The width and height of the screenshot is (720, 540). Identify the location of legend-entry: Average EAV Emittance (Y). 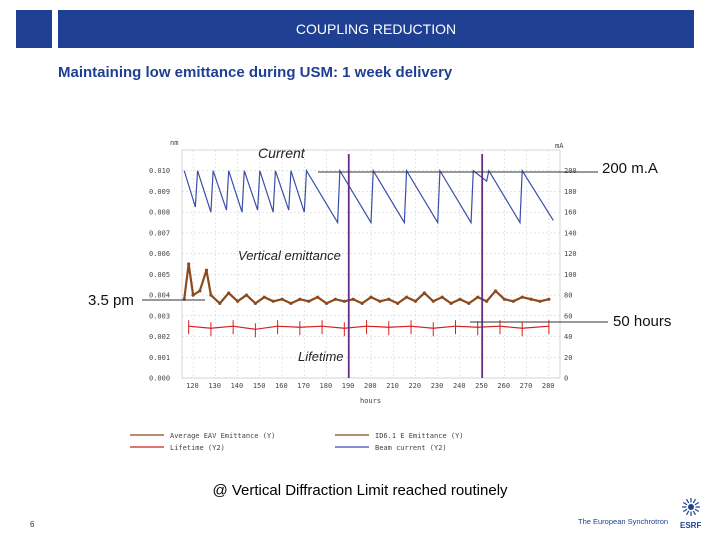
(222, 436).